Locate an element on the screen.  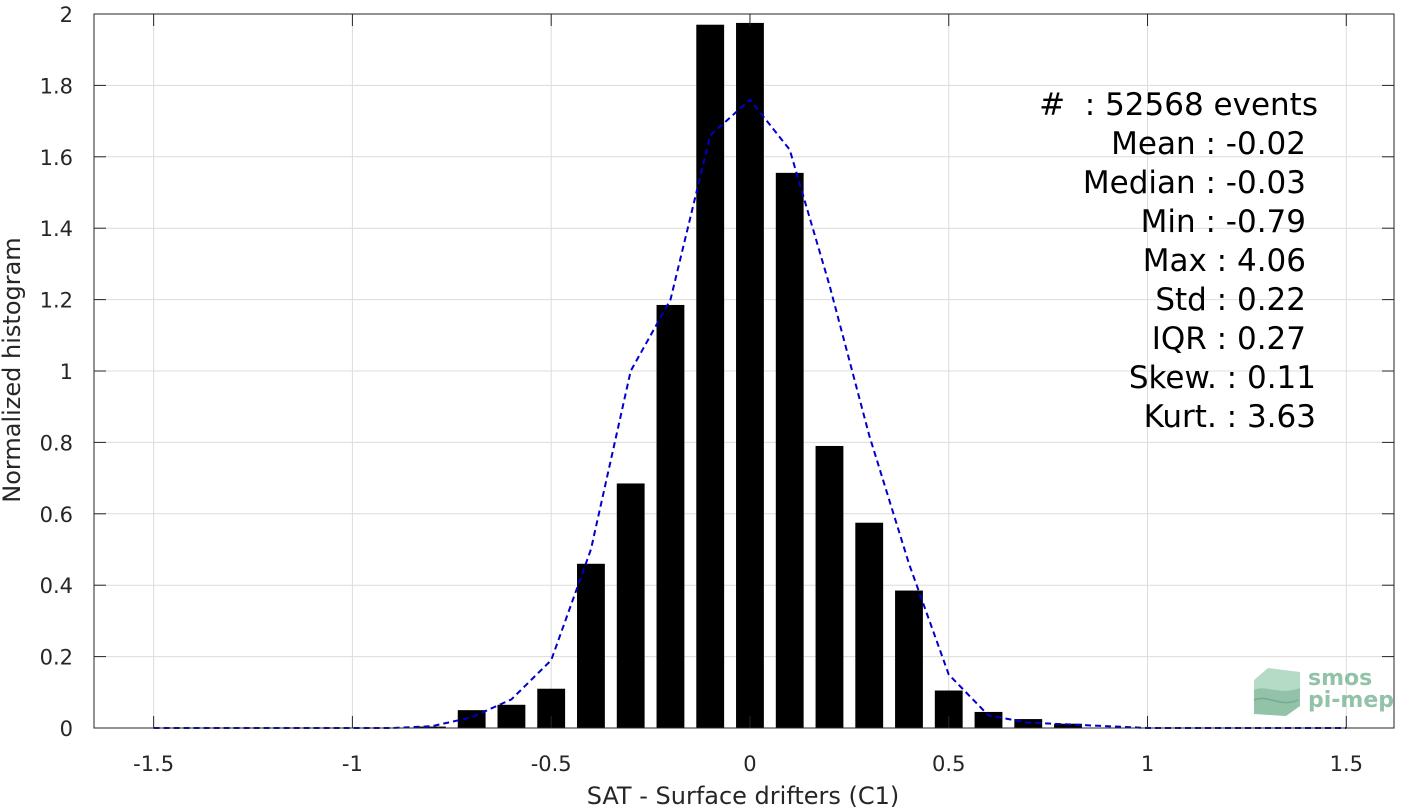
x-tick-label: 1.5 is located at coordinates (1346, 764).